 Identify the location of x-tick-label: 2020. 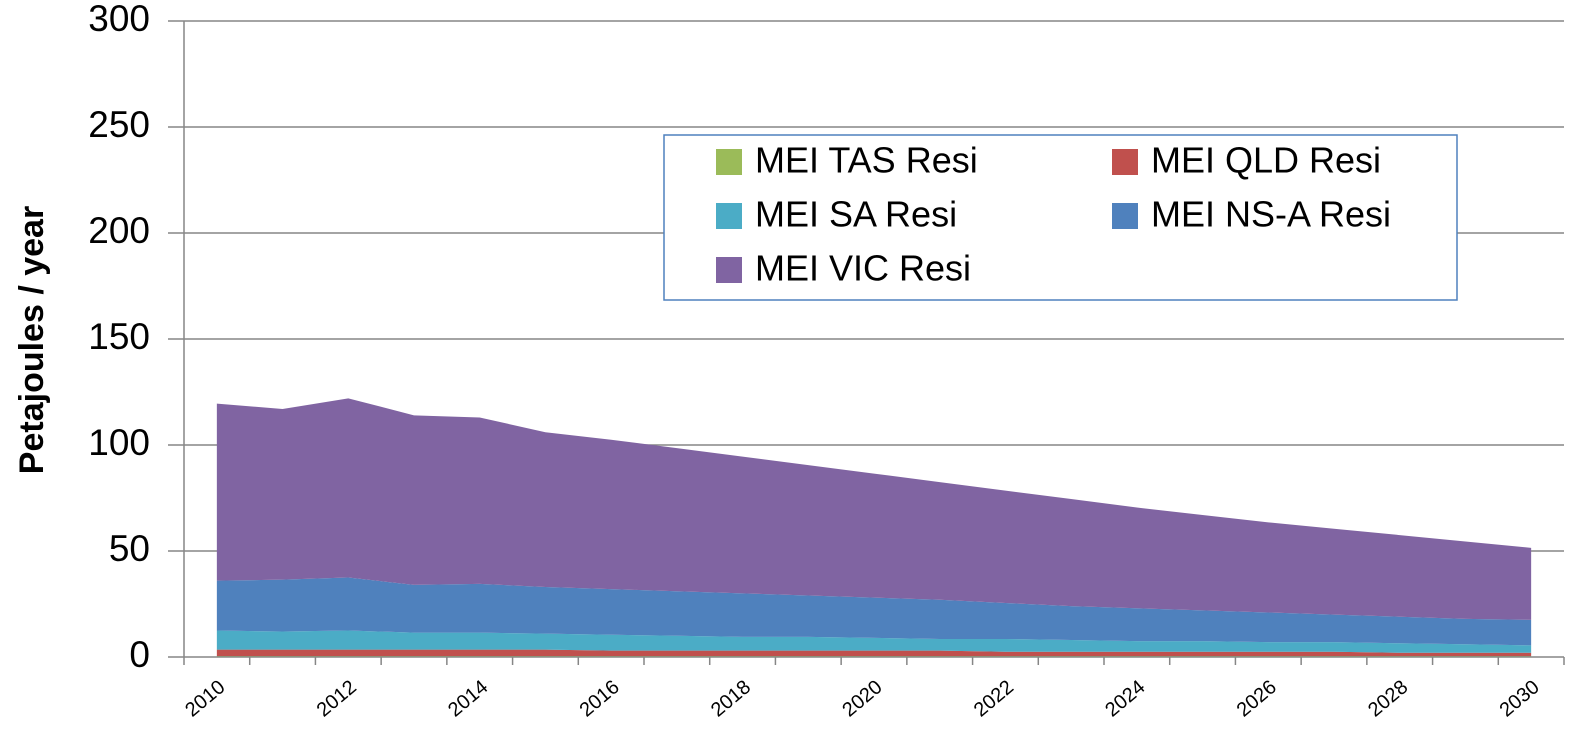
(862, 698).